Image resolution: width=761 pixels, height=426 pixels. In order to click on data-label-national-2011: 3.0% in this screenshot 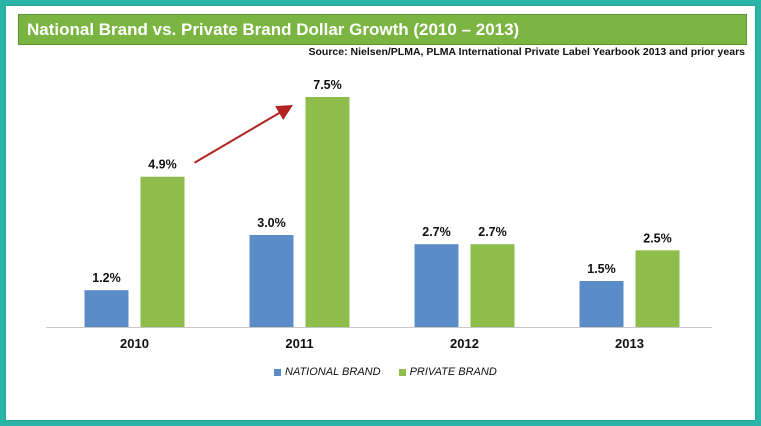, I will do `click(271, 223)`.